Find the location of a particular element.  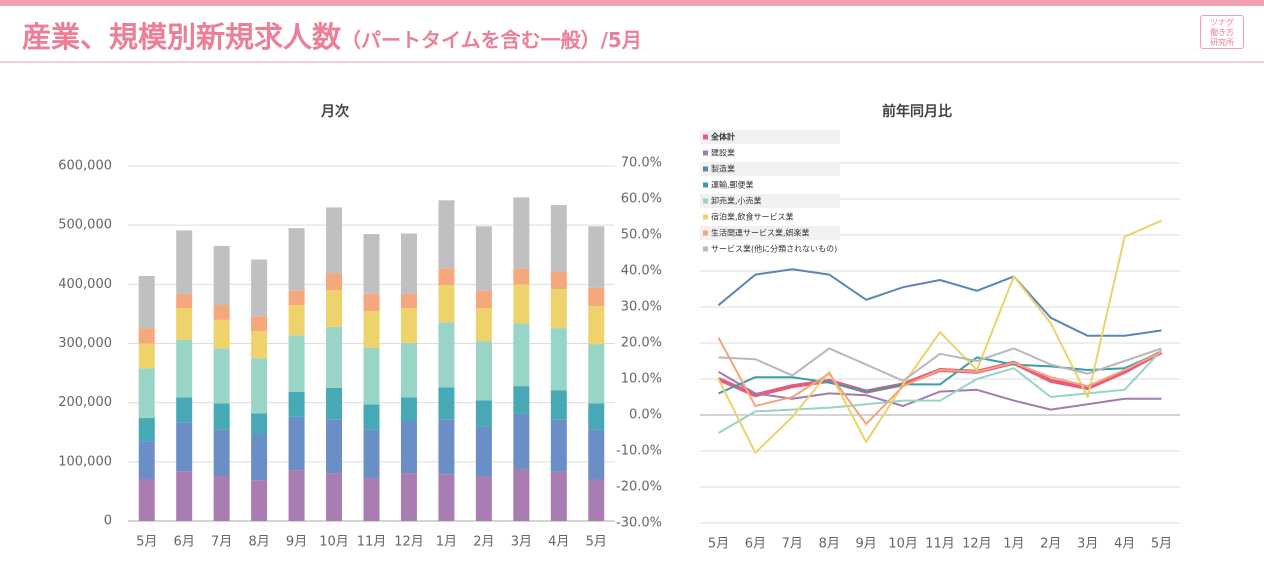

y-tick-label: 0 is located at coordinates (108, 521).